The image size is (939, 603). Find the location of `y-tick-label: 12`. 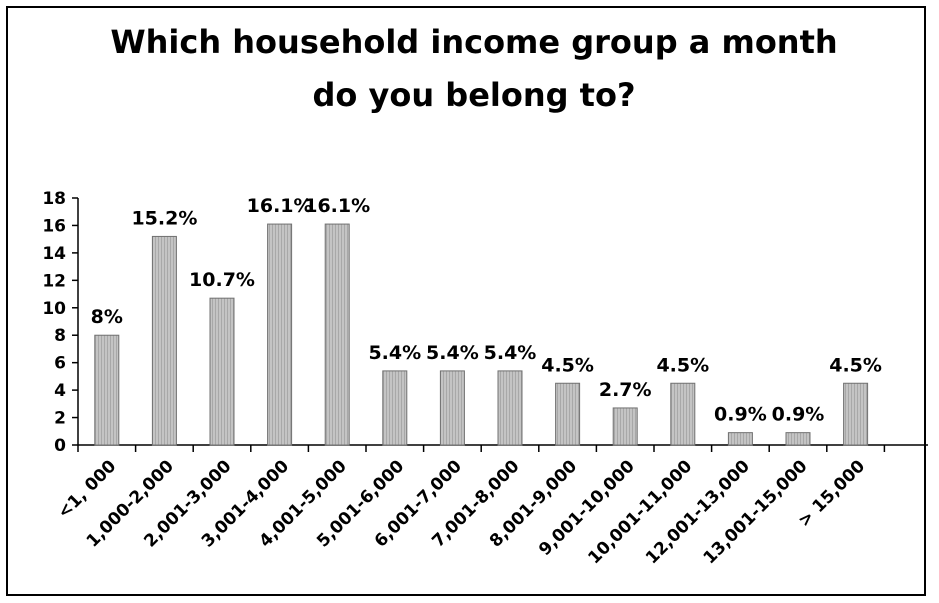

y-tick-label: 12 is located at coordinates (54, 281).